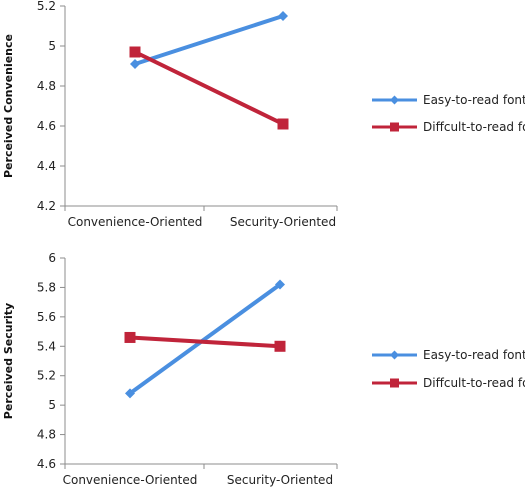  Describe the element at coordinates (52, 258) in the screenshot. I see `y-tick-label: 6` at that location.